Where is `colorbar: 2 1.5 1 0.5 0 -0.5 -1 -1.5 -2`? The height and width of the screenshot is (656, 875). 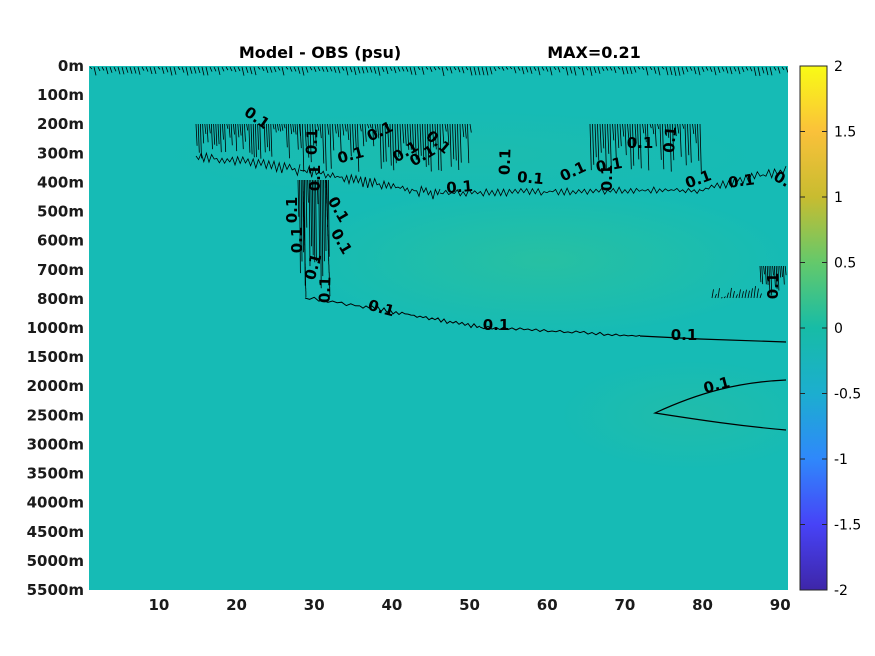
colorbar: 2 1.5 1 0.5 0 -0.5 -1 -1.5 -2 is located at coordinates (830, 329).